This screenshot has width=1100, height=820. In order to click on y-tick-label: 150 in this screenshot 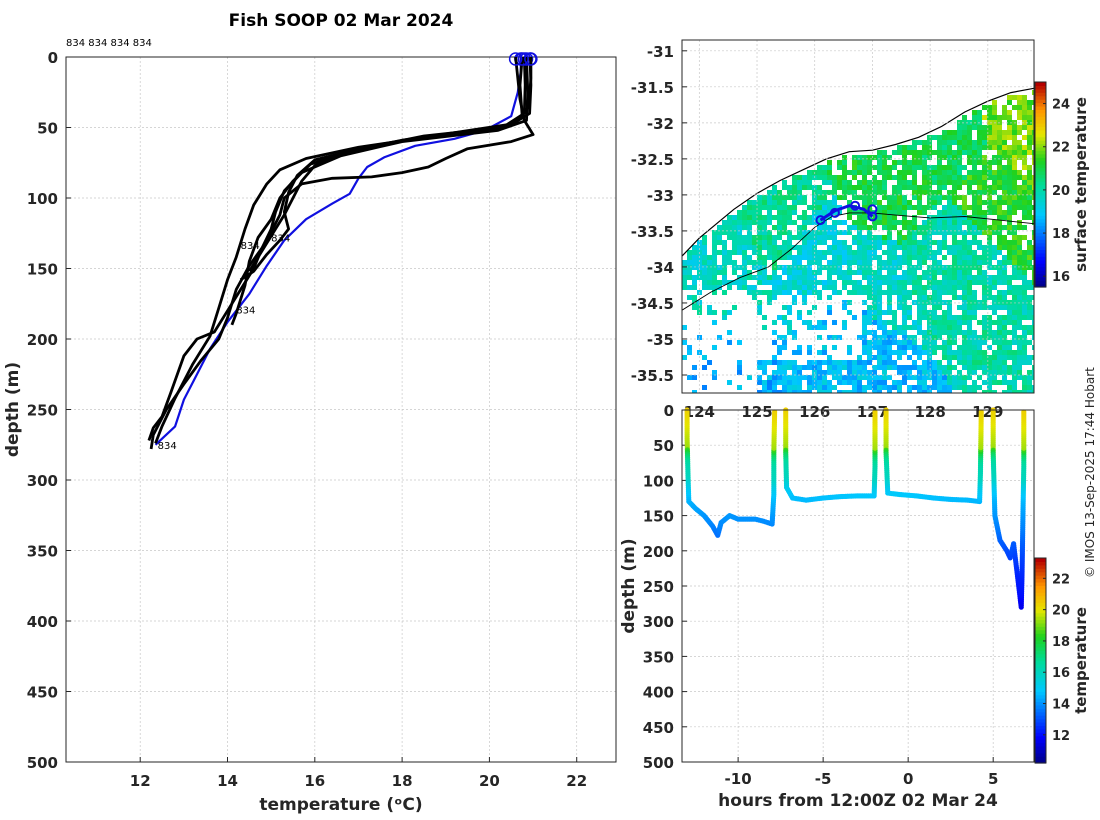, I will do `click(42, 270)`.